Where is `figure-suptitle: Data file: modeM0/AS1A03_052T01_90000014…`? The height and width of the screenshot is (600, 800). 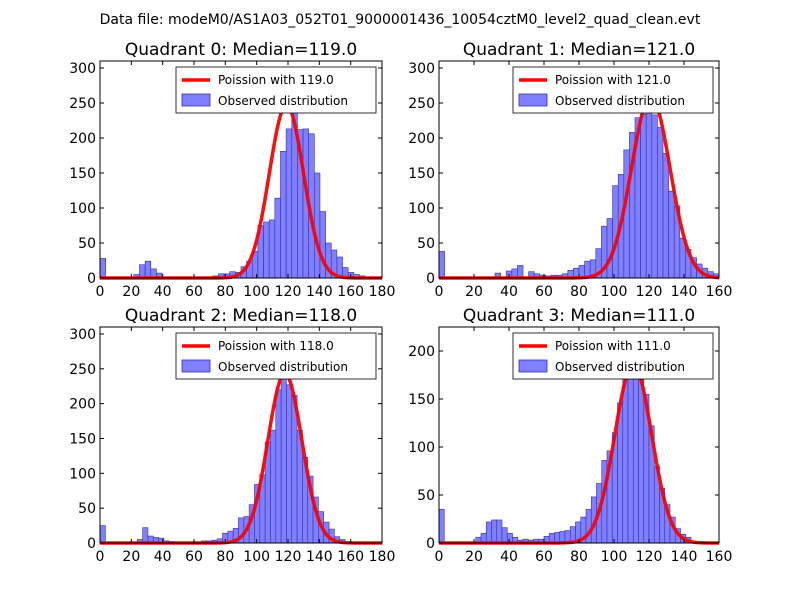 figure-suptitle: Data file: modeM0/AS1A03_052T01_90000014… is located at coordinates (400, 20).